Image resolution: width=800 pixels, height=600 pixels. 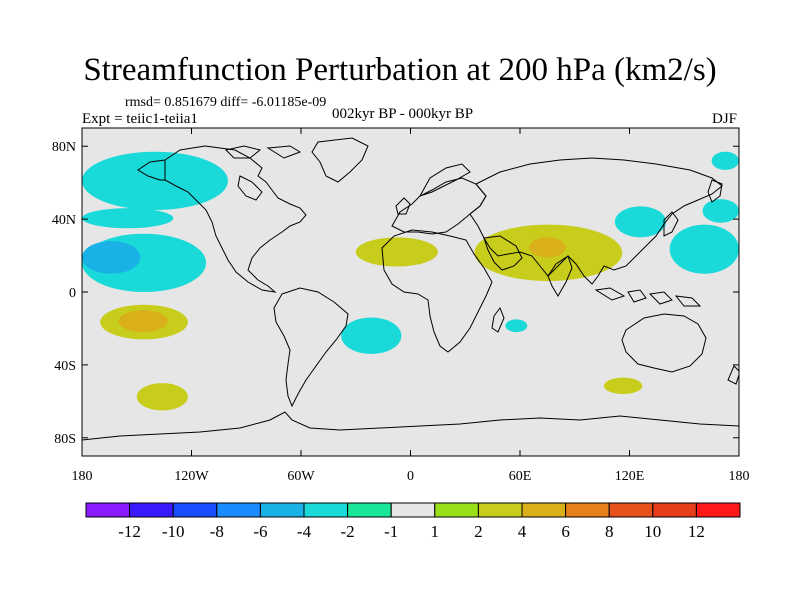 What do you see at coordinates (111, 257) in the screenshot?
I see `tropical-pacific-core-negative` at bounding box center [111, 257].